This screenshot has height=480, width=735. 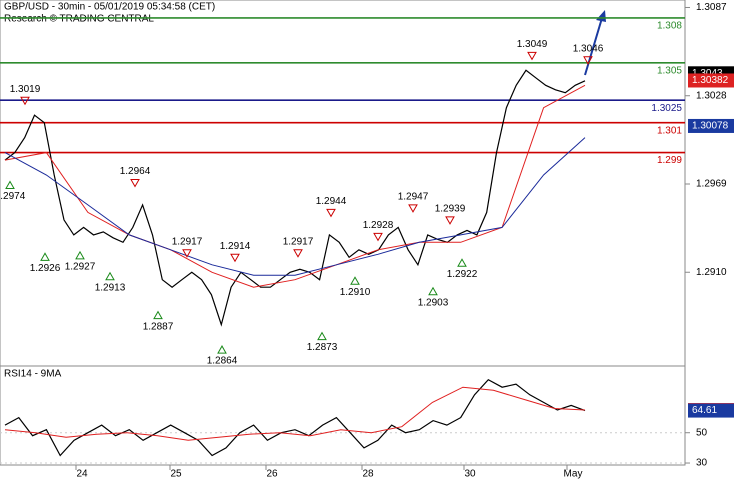 What do you see at coordinates (413, 197) in the screenshot?
I see `high-label: 1.2947` at bounding box center [413, 197].